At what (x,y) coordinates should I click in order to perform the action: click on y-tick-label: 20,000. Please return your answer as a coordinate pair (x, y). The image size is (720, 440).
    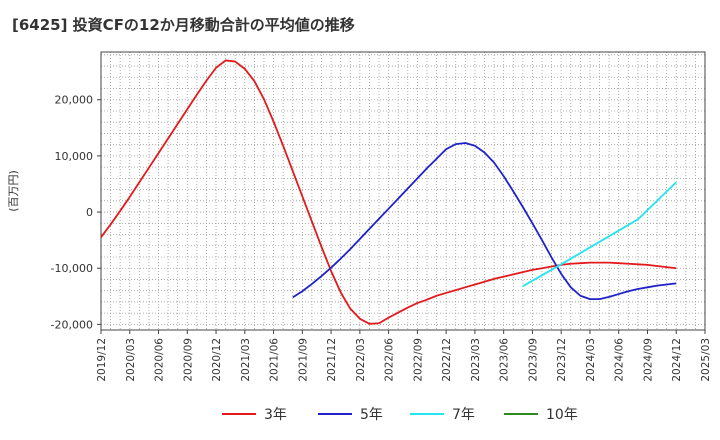
    Looking at the image, I should click on (74, 100).